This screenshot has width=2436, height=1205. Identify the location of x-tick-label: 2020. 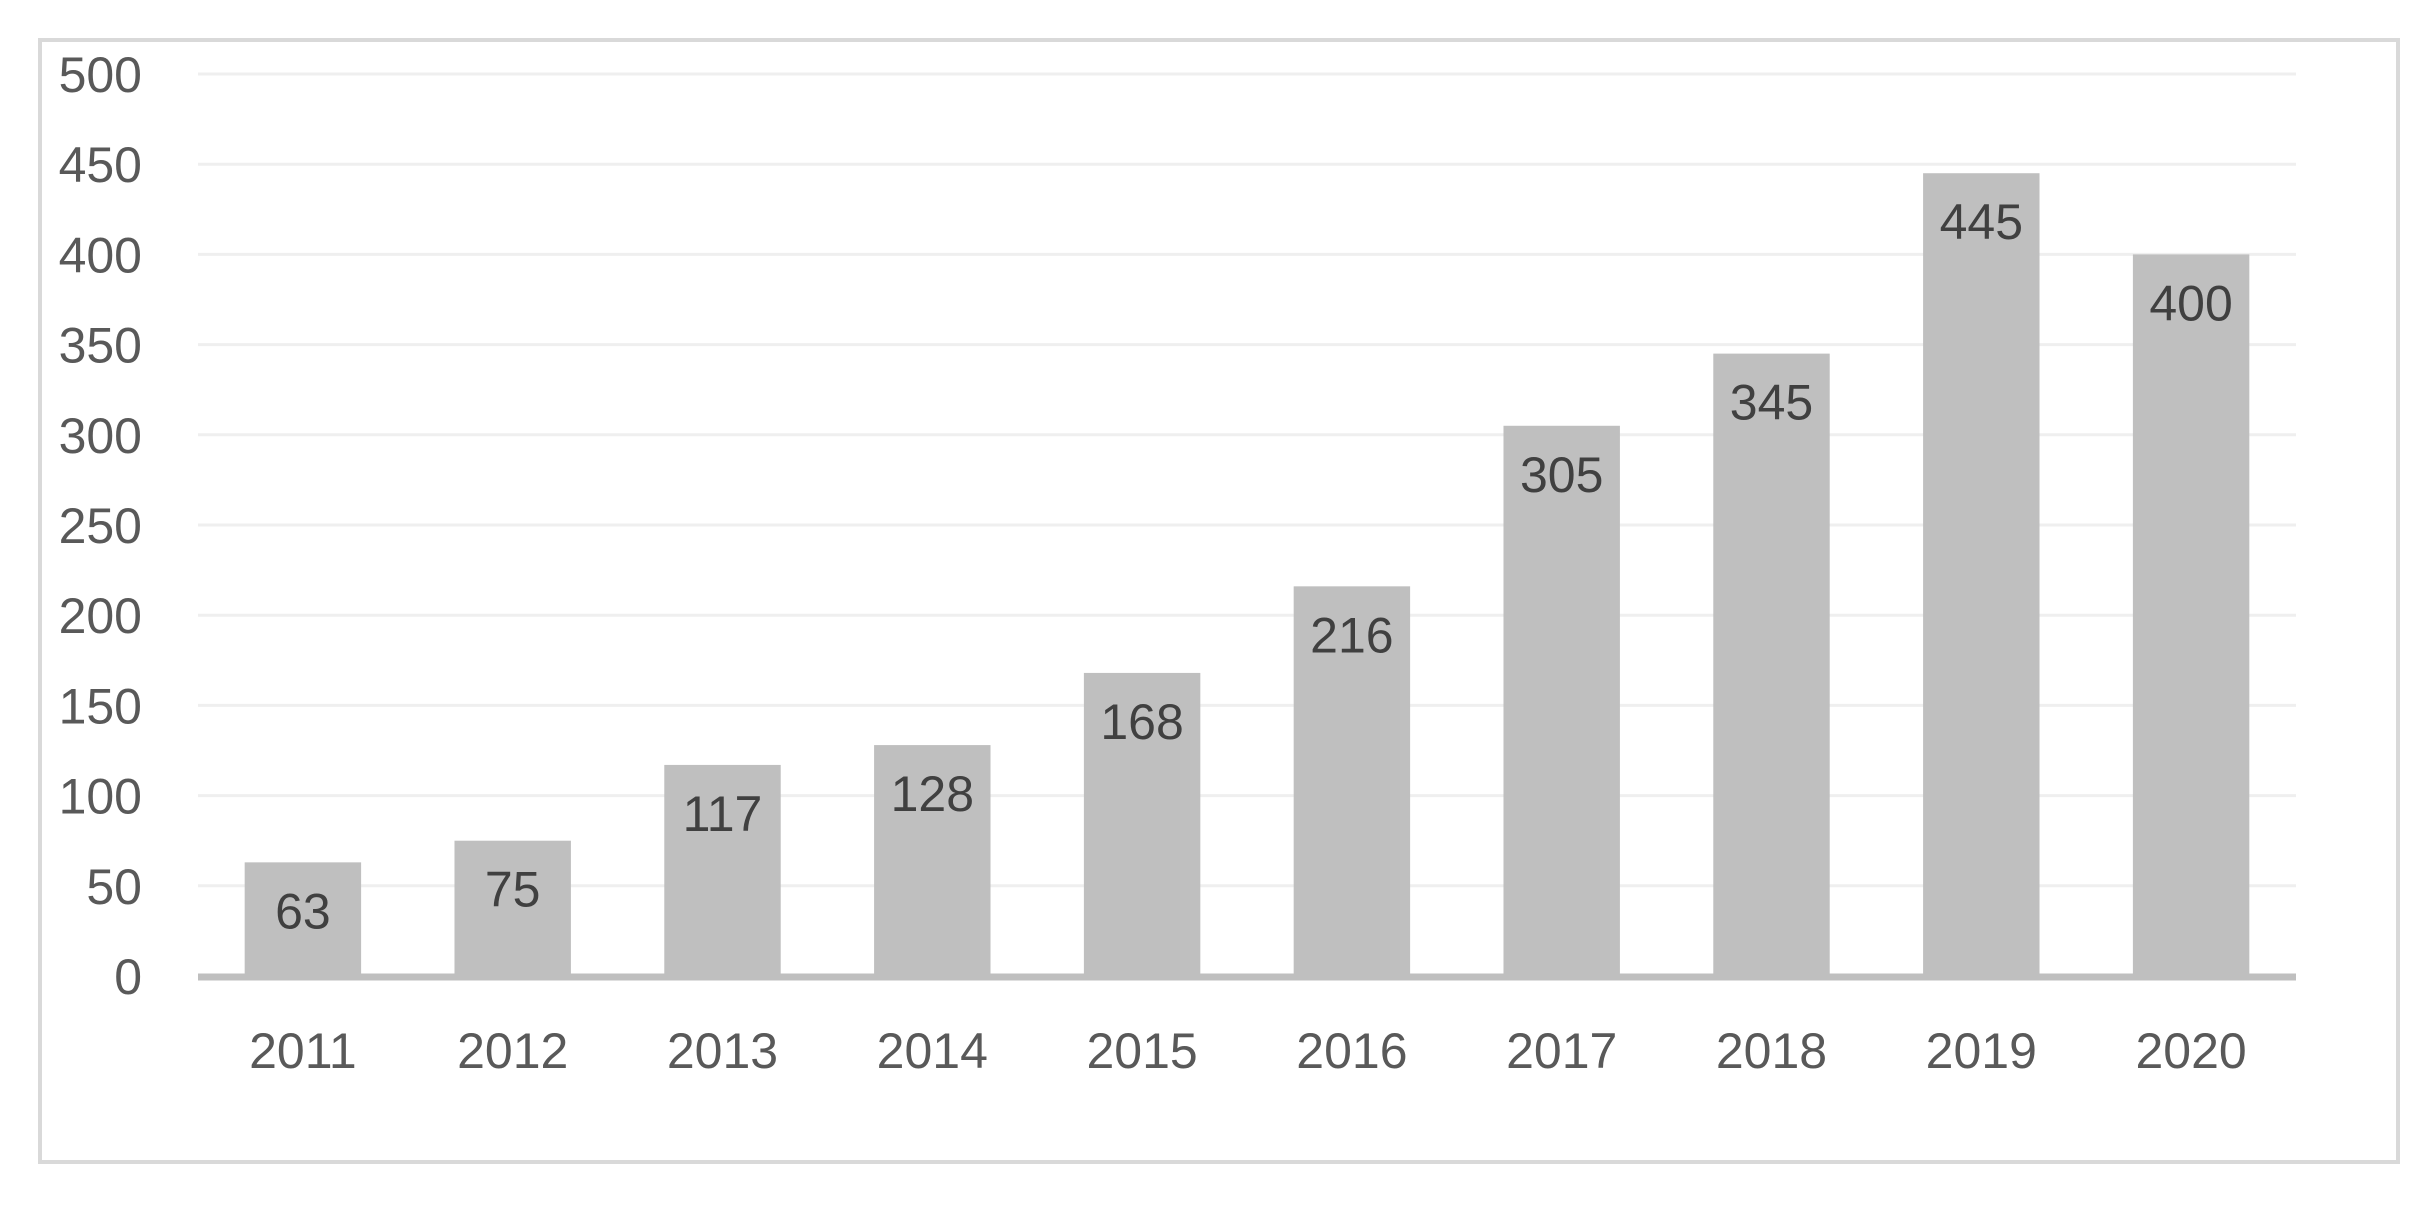
(2190, 1051).